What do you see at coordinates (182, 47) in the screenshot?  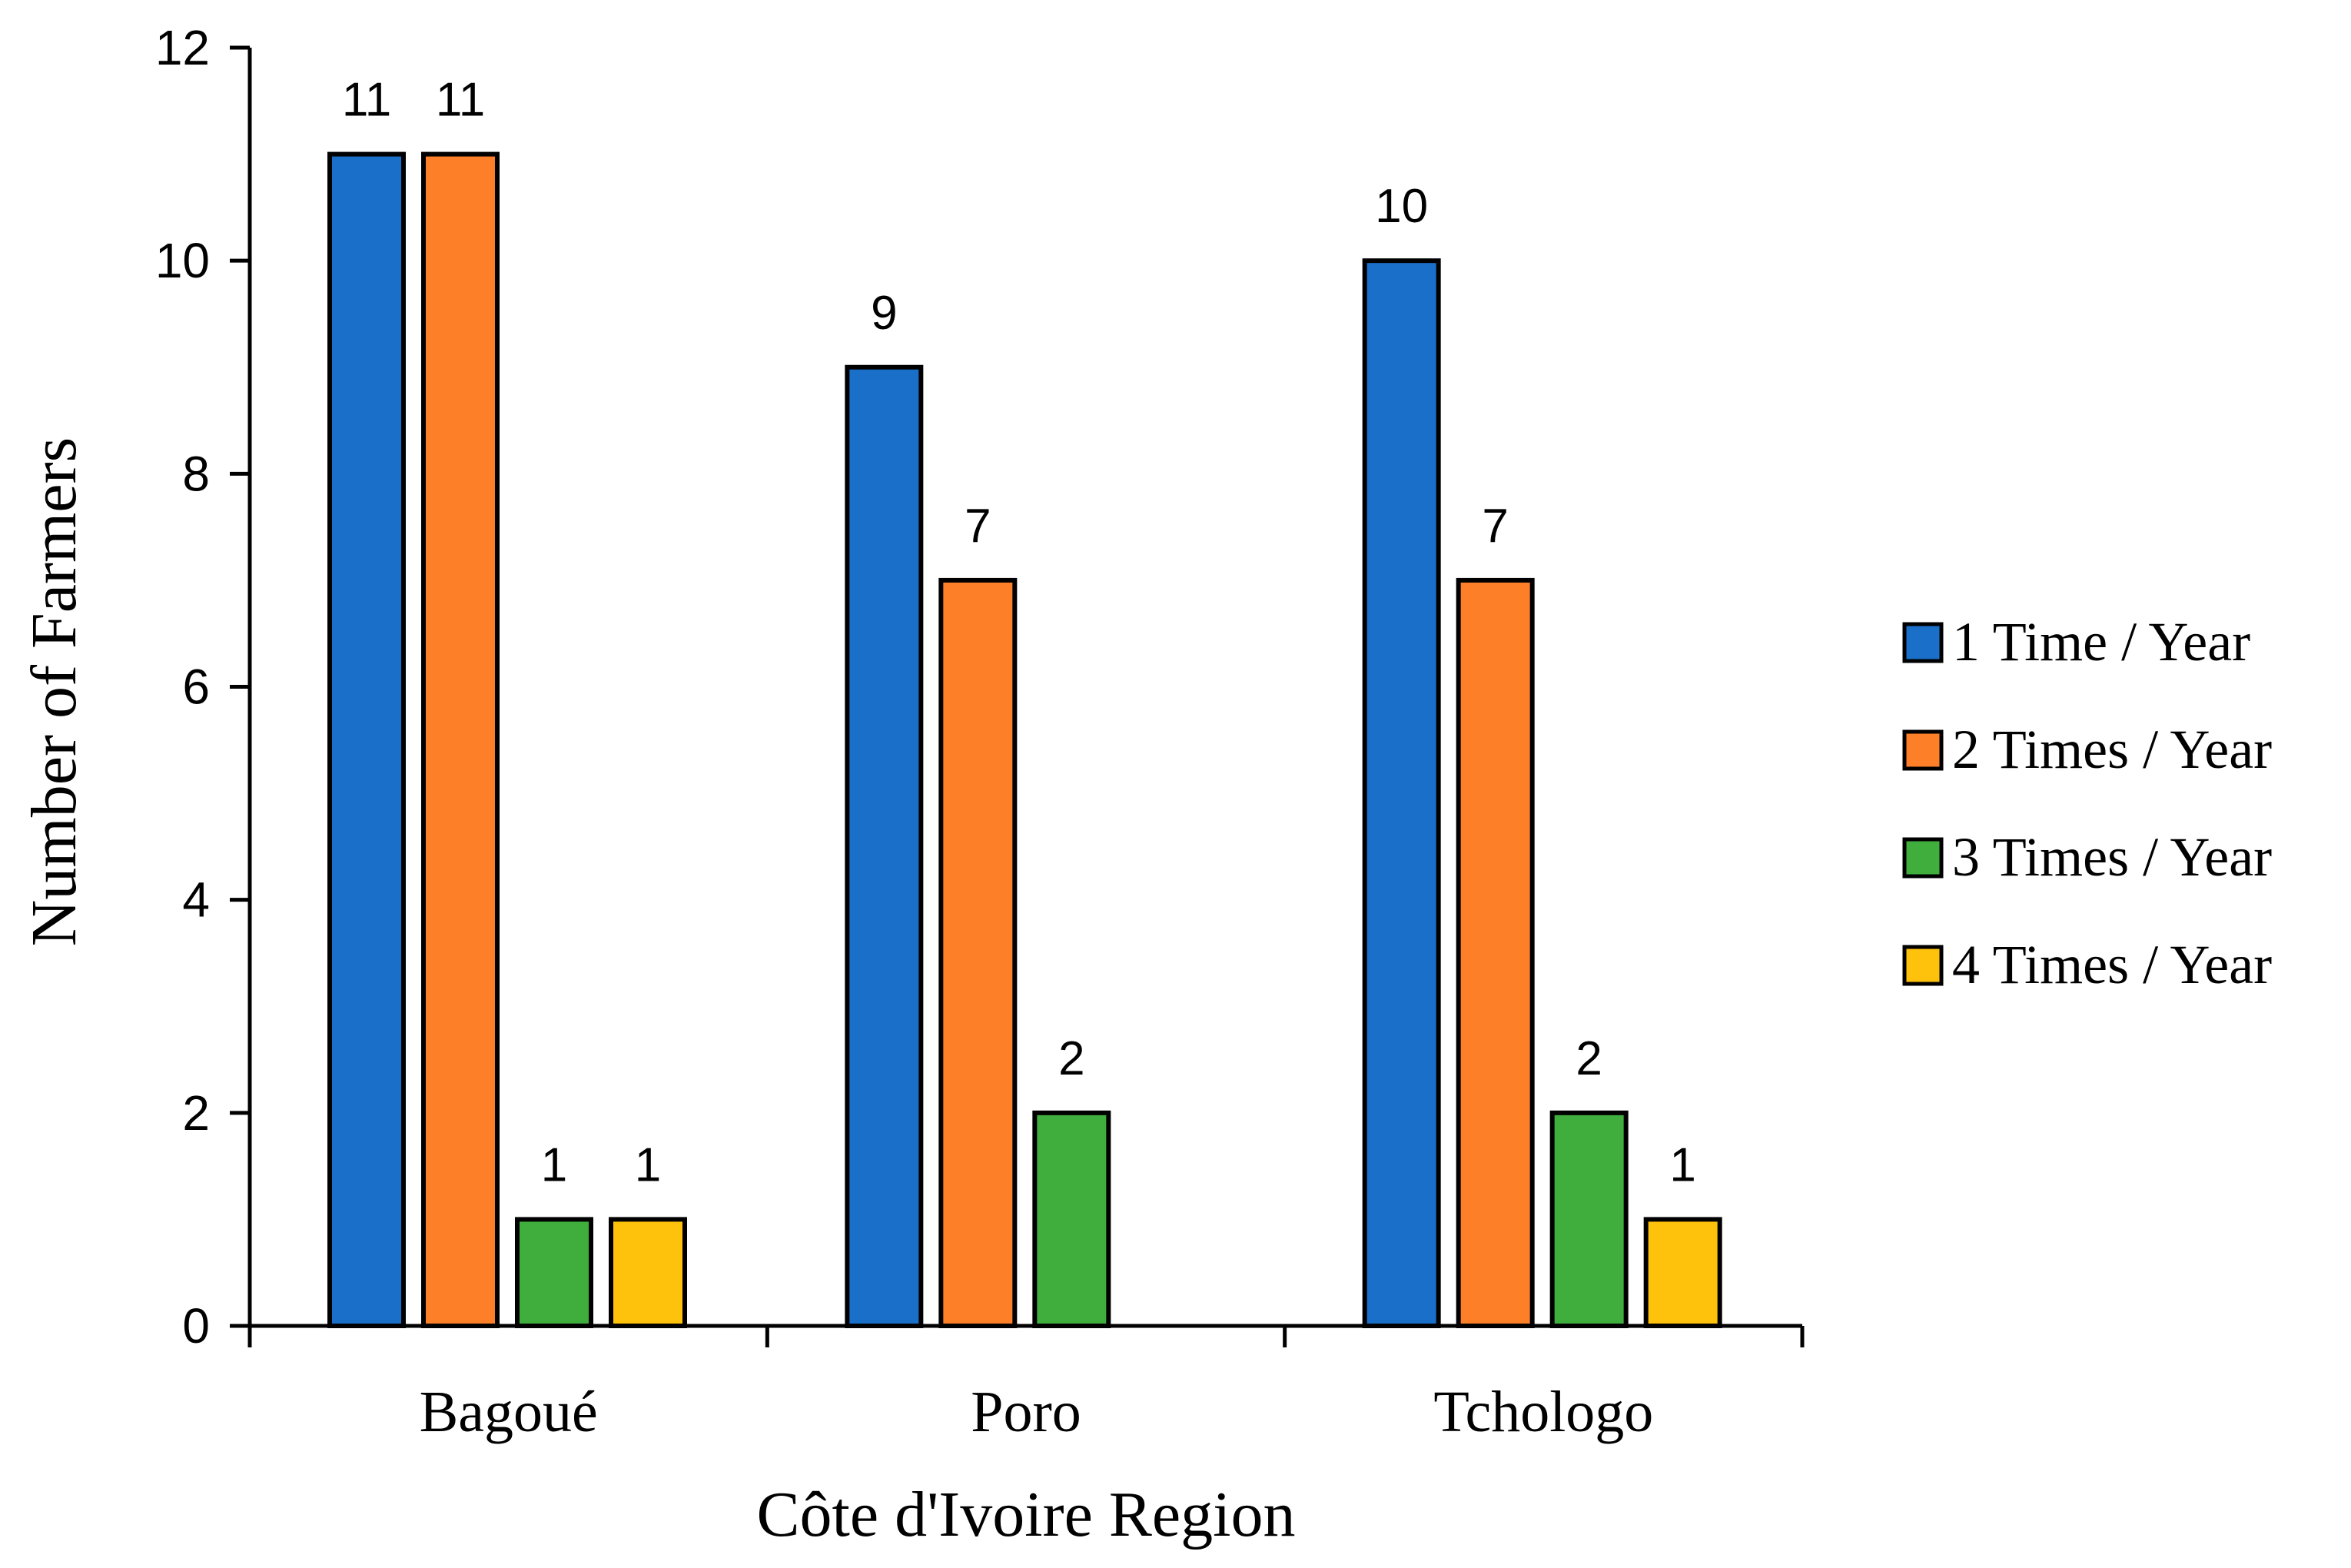 I see `y-tick-label: 12` at bounding box center [182, 47].